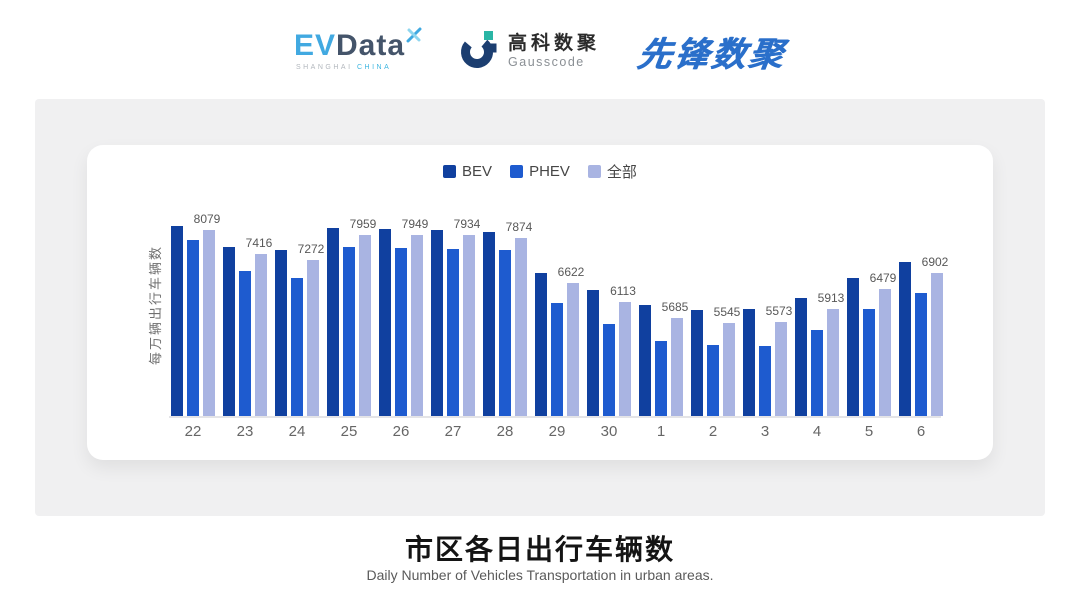 This screenshot has width=1080, height=608. Describe the element at coordinates (415, 223) in the screenshot. I see `bar-value-label: 7949` at that location.